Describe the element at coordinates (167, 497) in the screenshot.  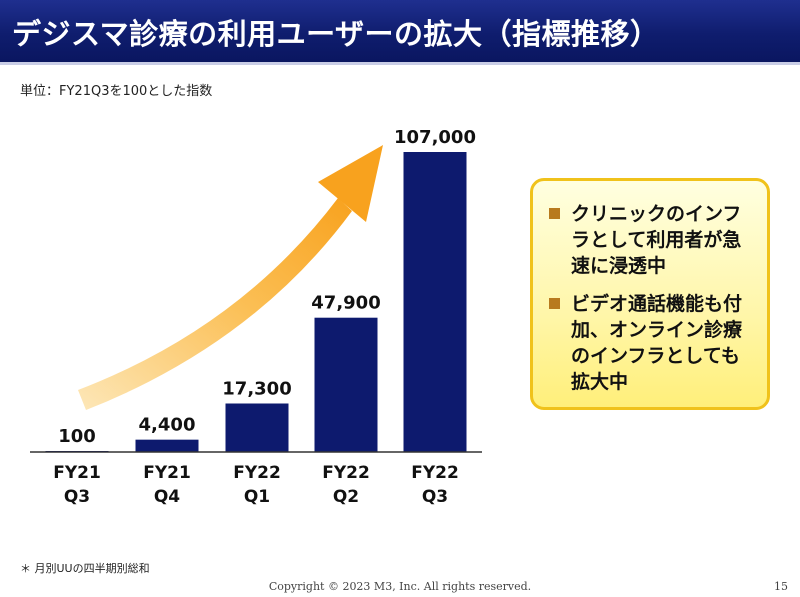
I see `category-label: Q4` at that location.